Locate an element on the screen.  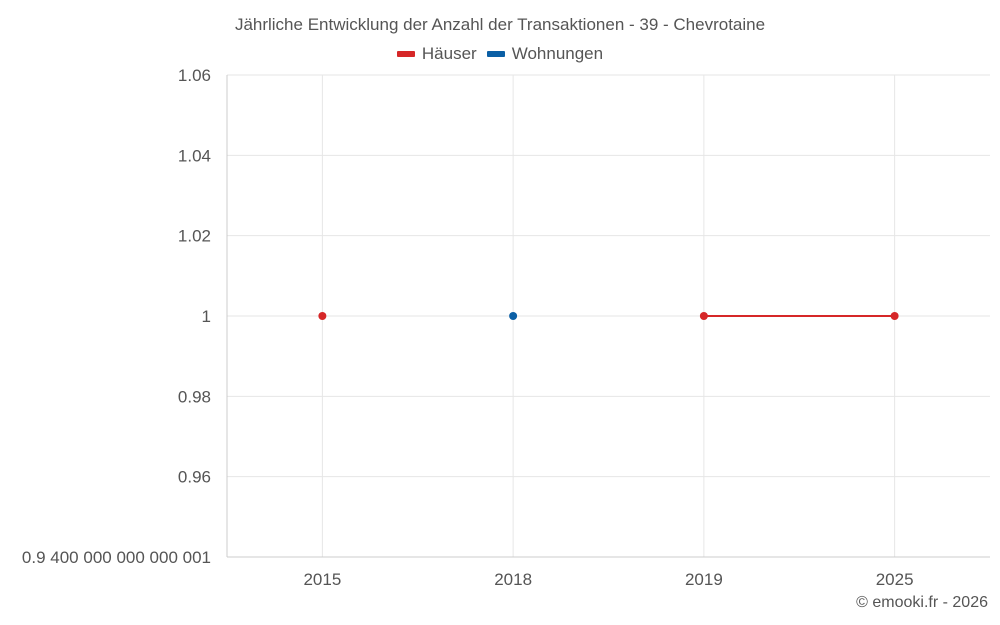
legend-label-haeuser: Häuser is located at coordinates (449, 53).